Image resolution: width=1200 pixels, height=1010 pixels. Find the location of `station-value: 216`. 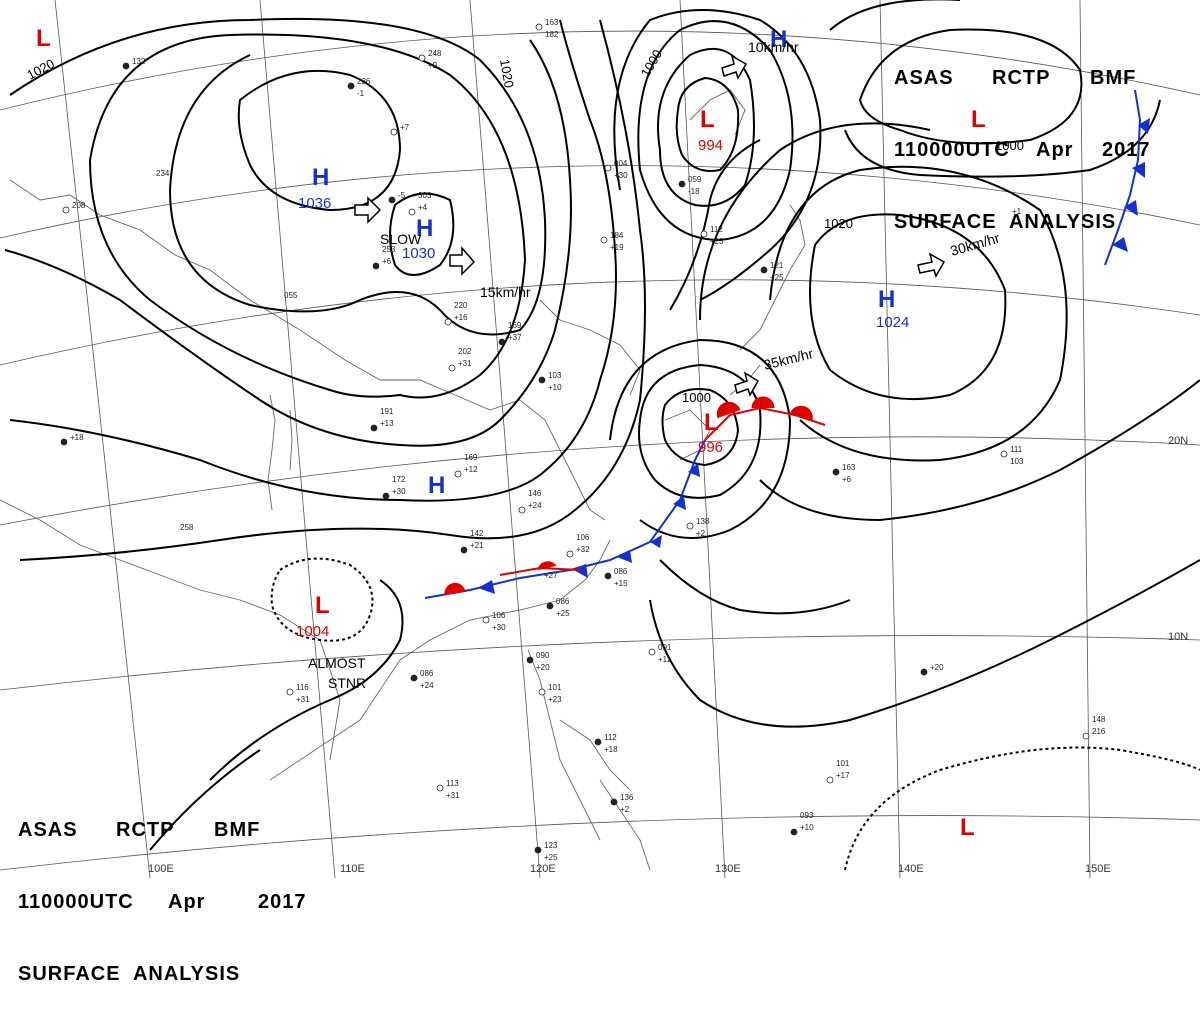

station-value: 216 is located at coordinates (1099, 731).